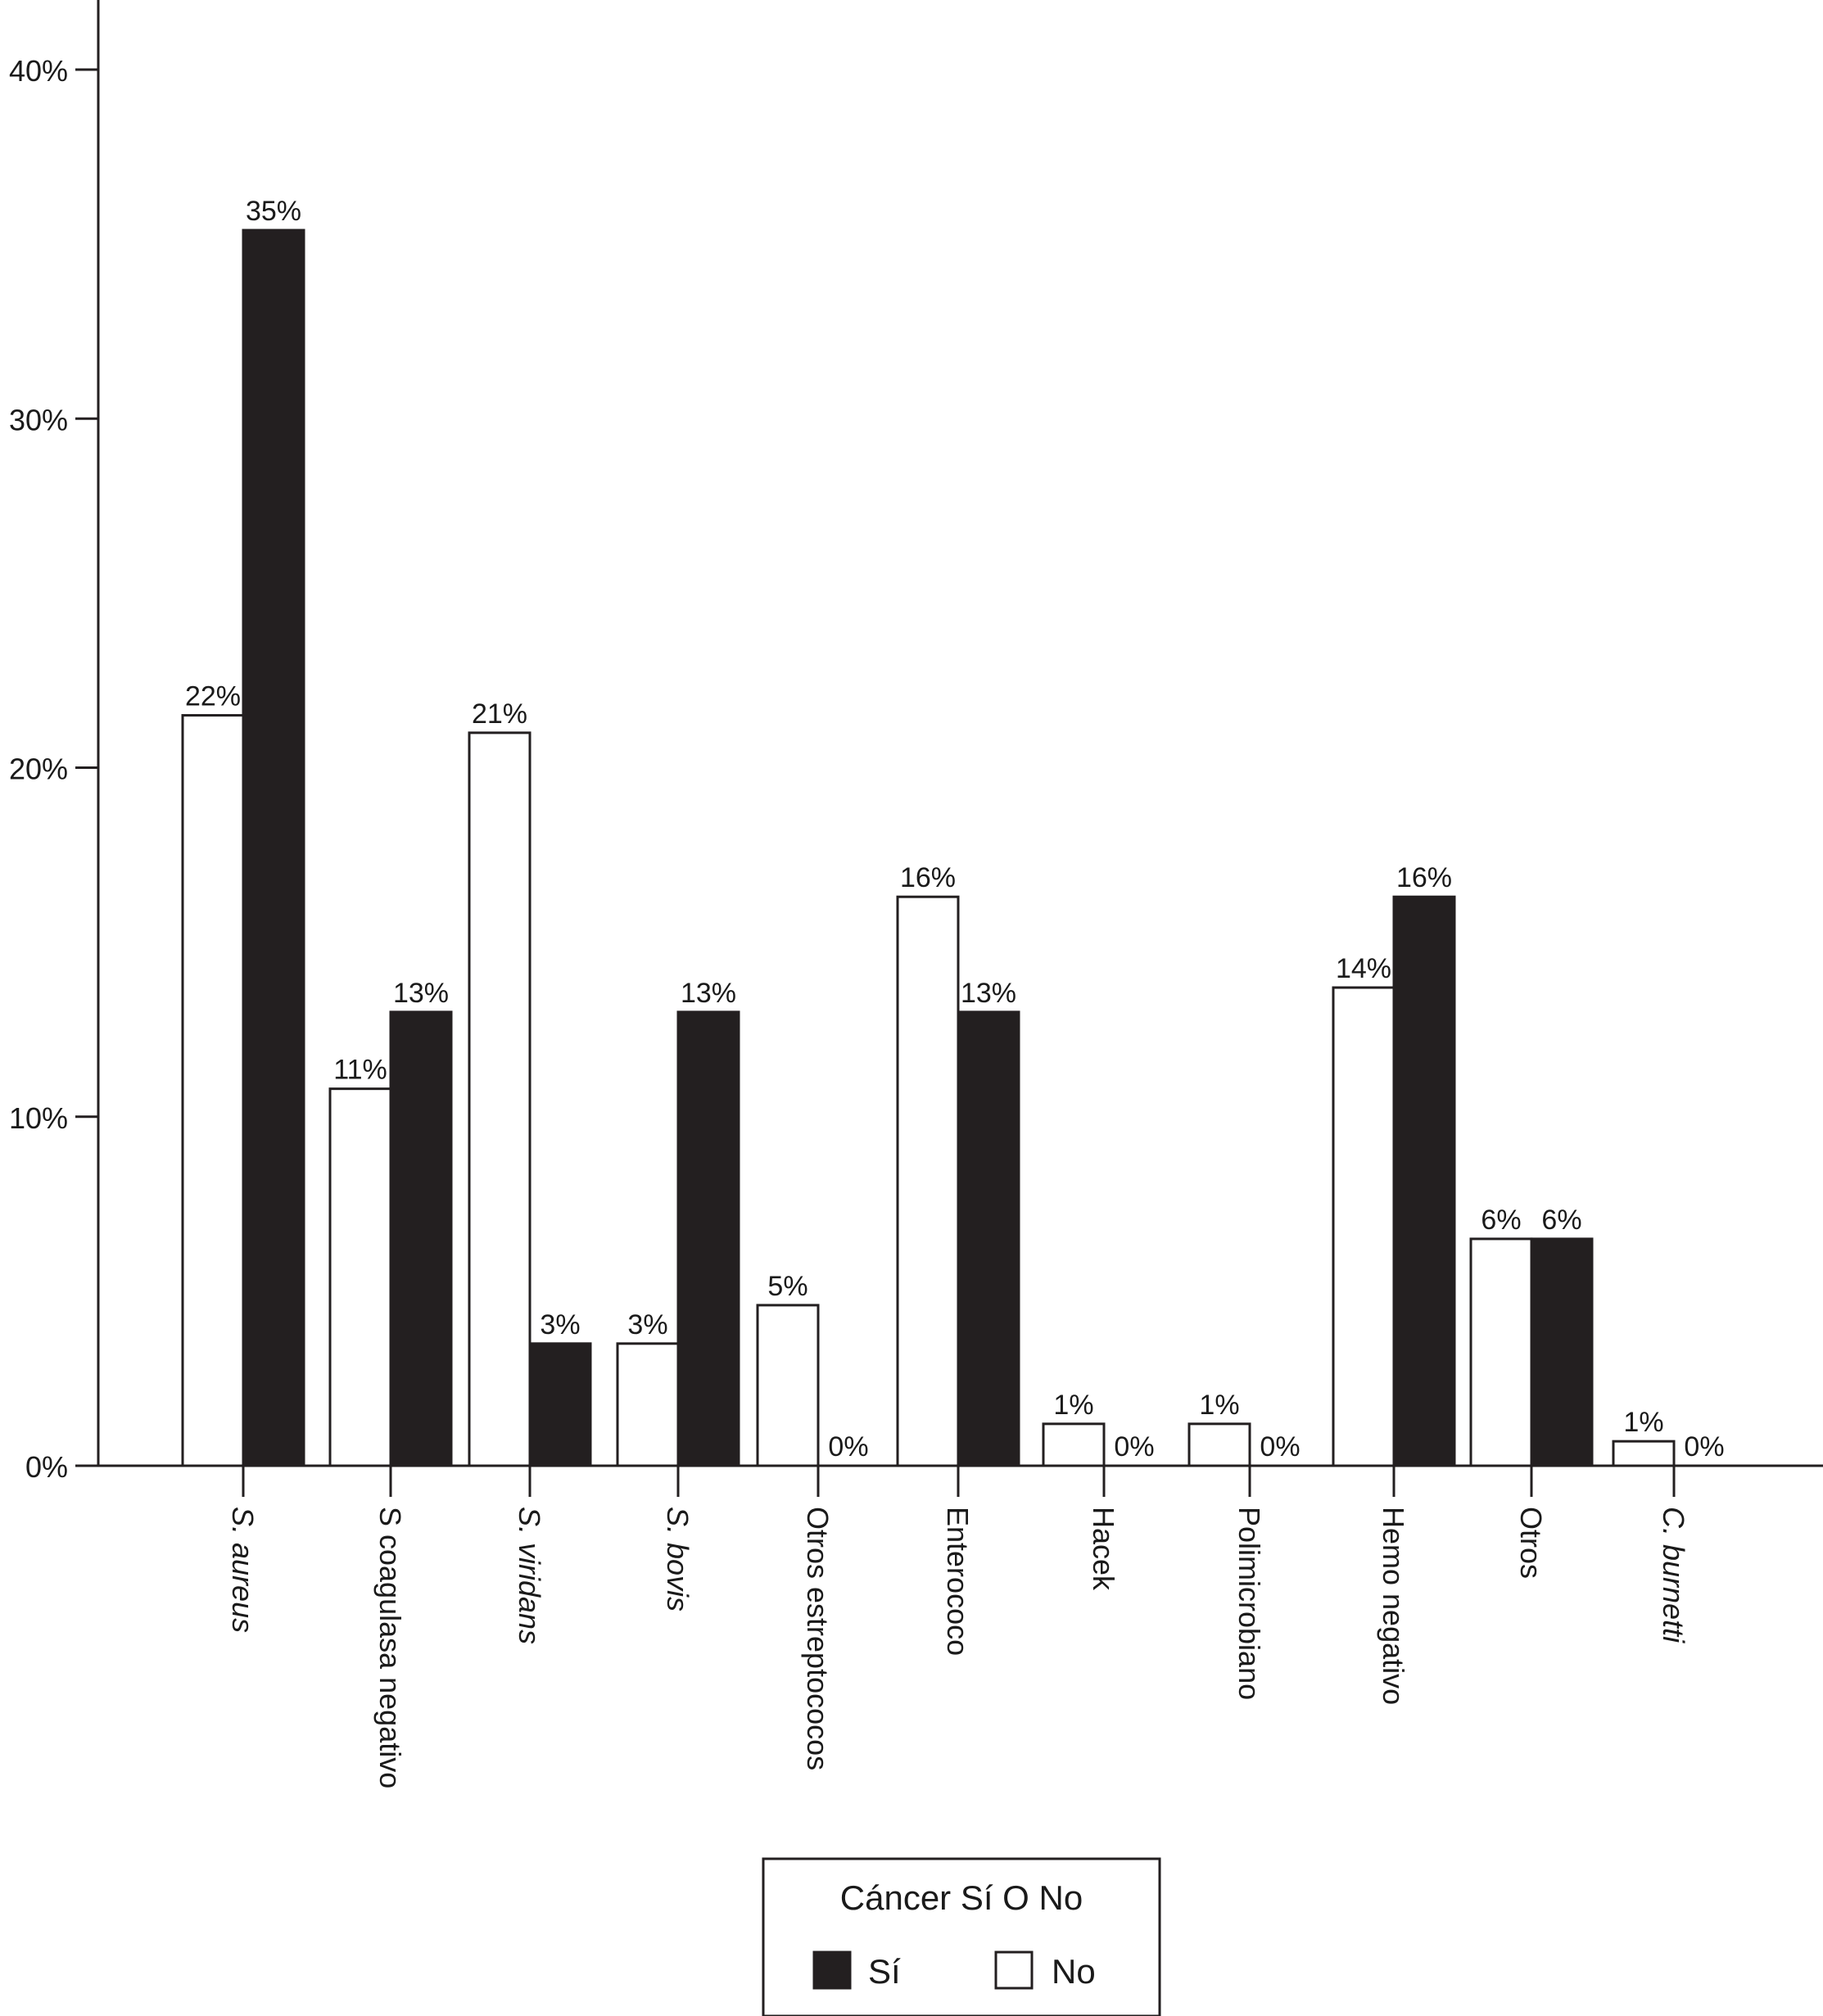 The image size is (1823, 2016). What do you see at coordinates (38, 71) in the screenshot?
I see `y-tick-label: 40%` at bounding box center [38, 71].